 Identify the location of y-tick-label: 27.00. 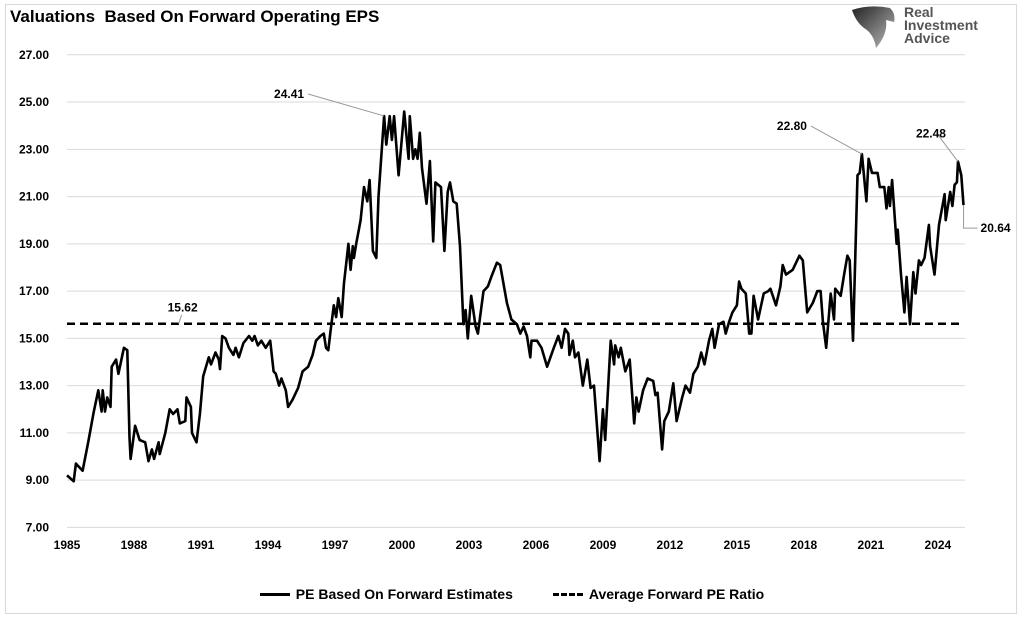
(34, 55).